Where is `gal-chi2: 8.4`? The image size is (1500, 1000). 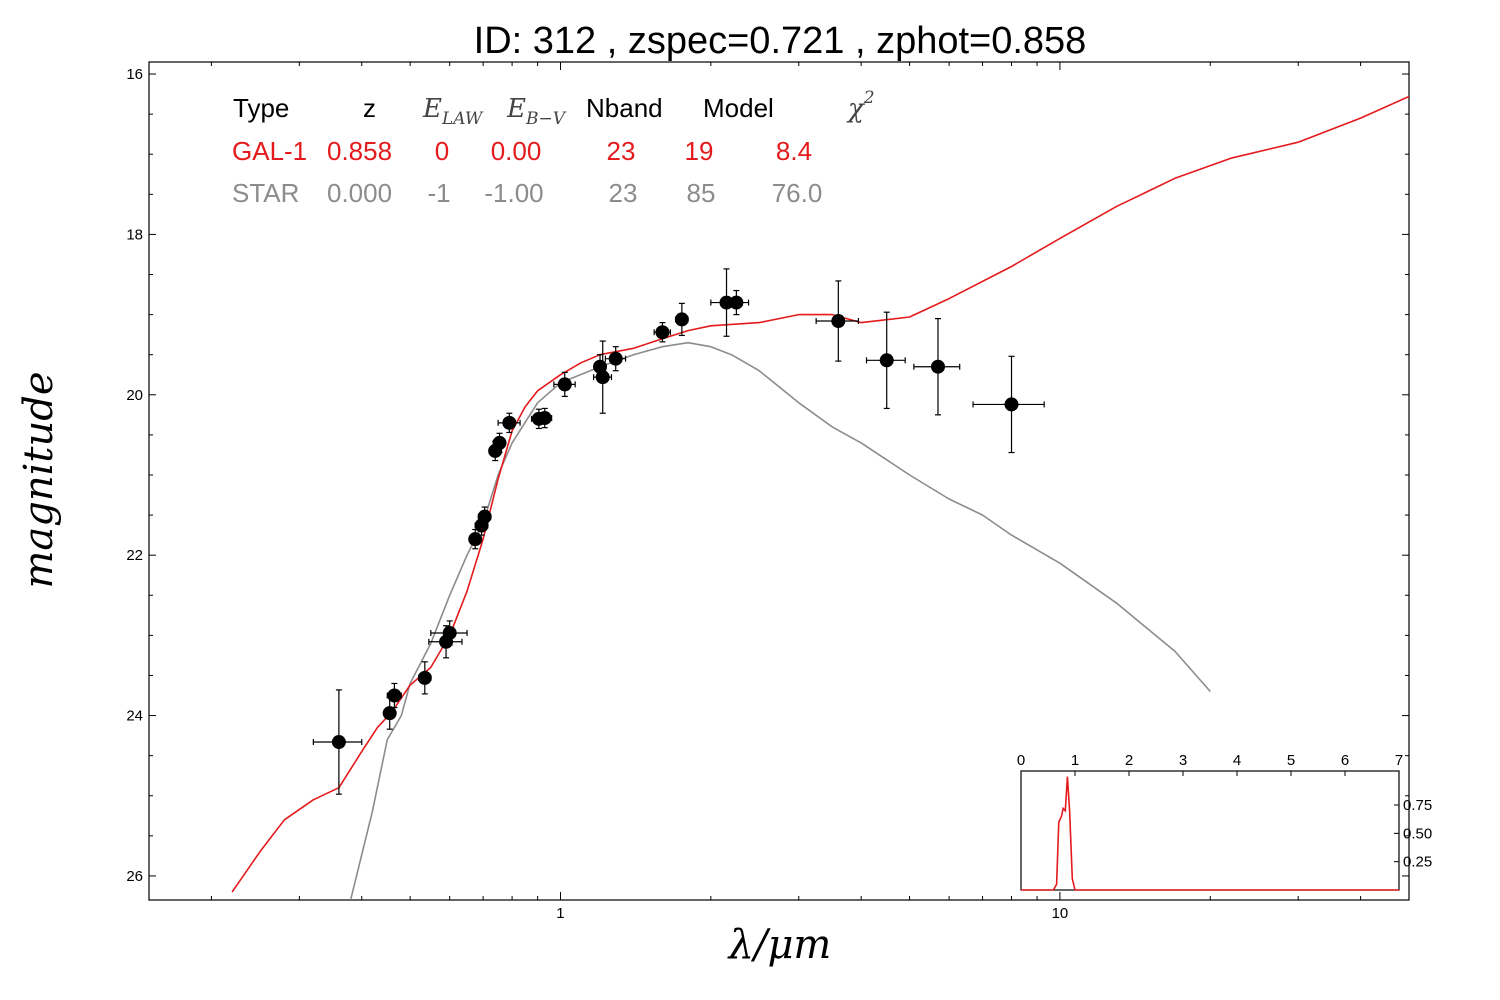
gal-chi2: 8.4 is located at coordinates (794, 151).